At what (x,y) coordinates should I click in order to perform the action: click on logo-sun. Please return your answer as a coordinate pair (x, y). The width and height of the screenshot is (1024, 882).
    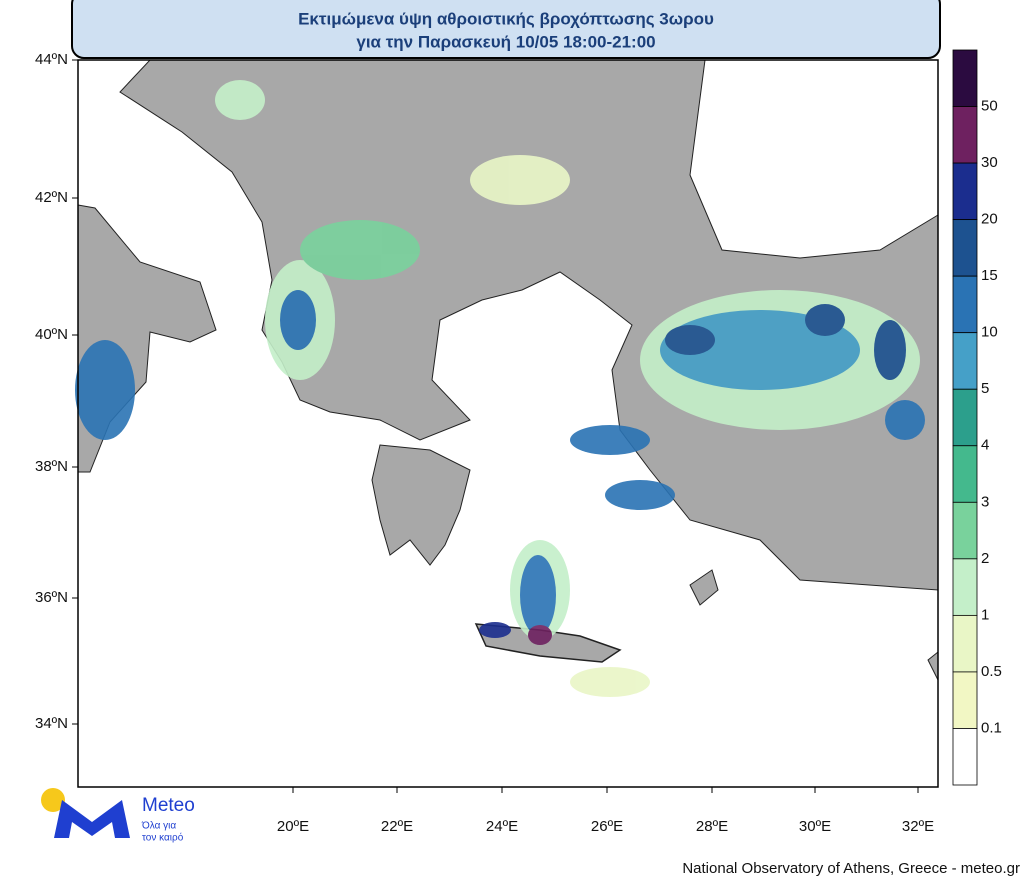
    Looking at the image, I should click on (53, 800).